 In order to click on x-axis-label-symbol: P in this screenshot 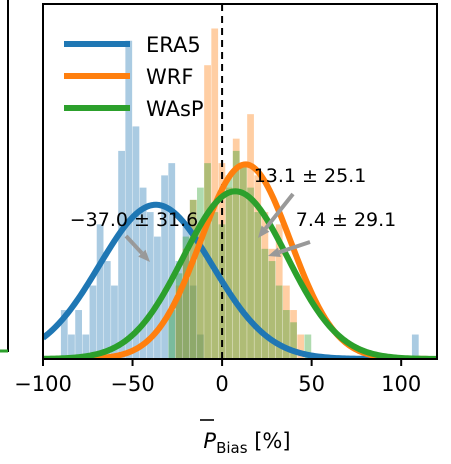, I will do `click(209, 441)`.